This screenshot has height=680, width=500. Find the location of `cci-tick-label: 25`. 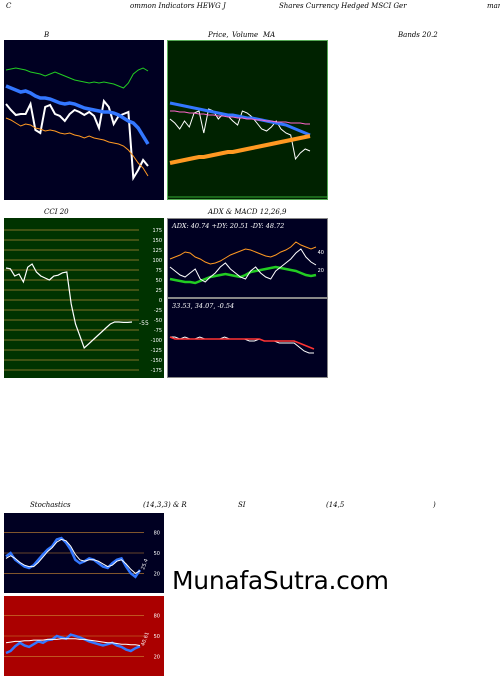

cci-tick-label: 25 is located at coordinates (159, 291).